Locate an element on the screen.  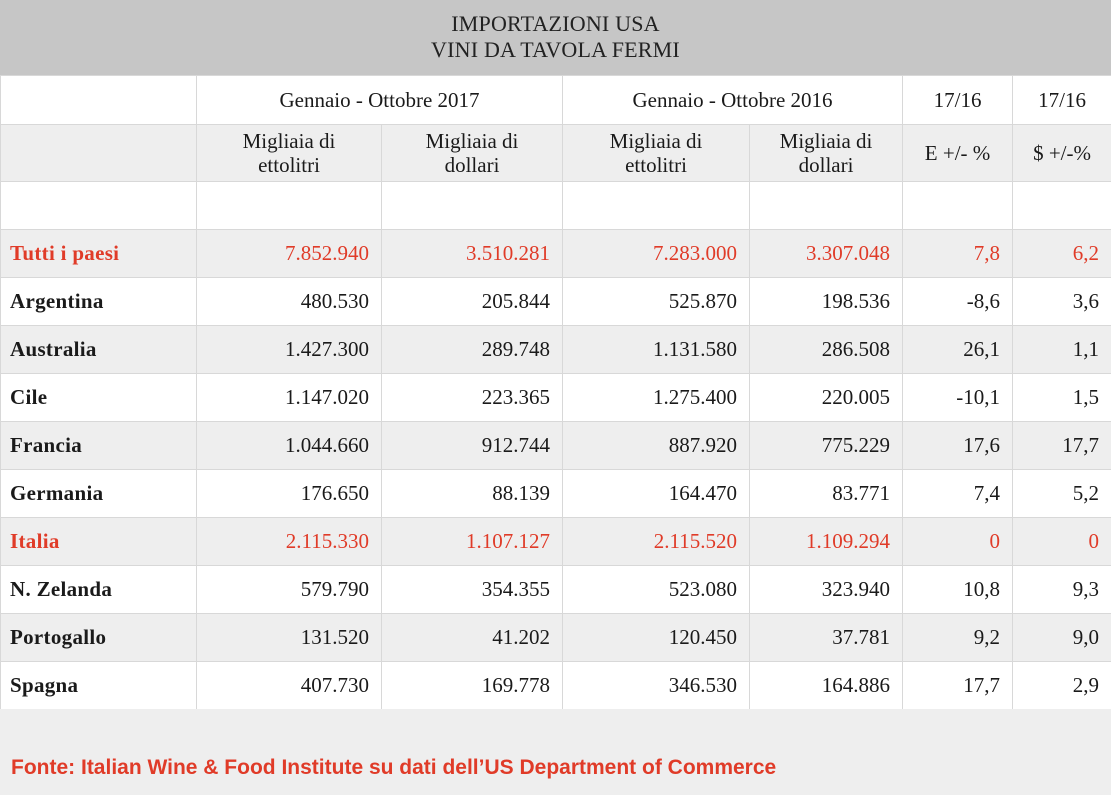
usd-2017-cell: 1.107.127 is located at coordinates (472, 541).